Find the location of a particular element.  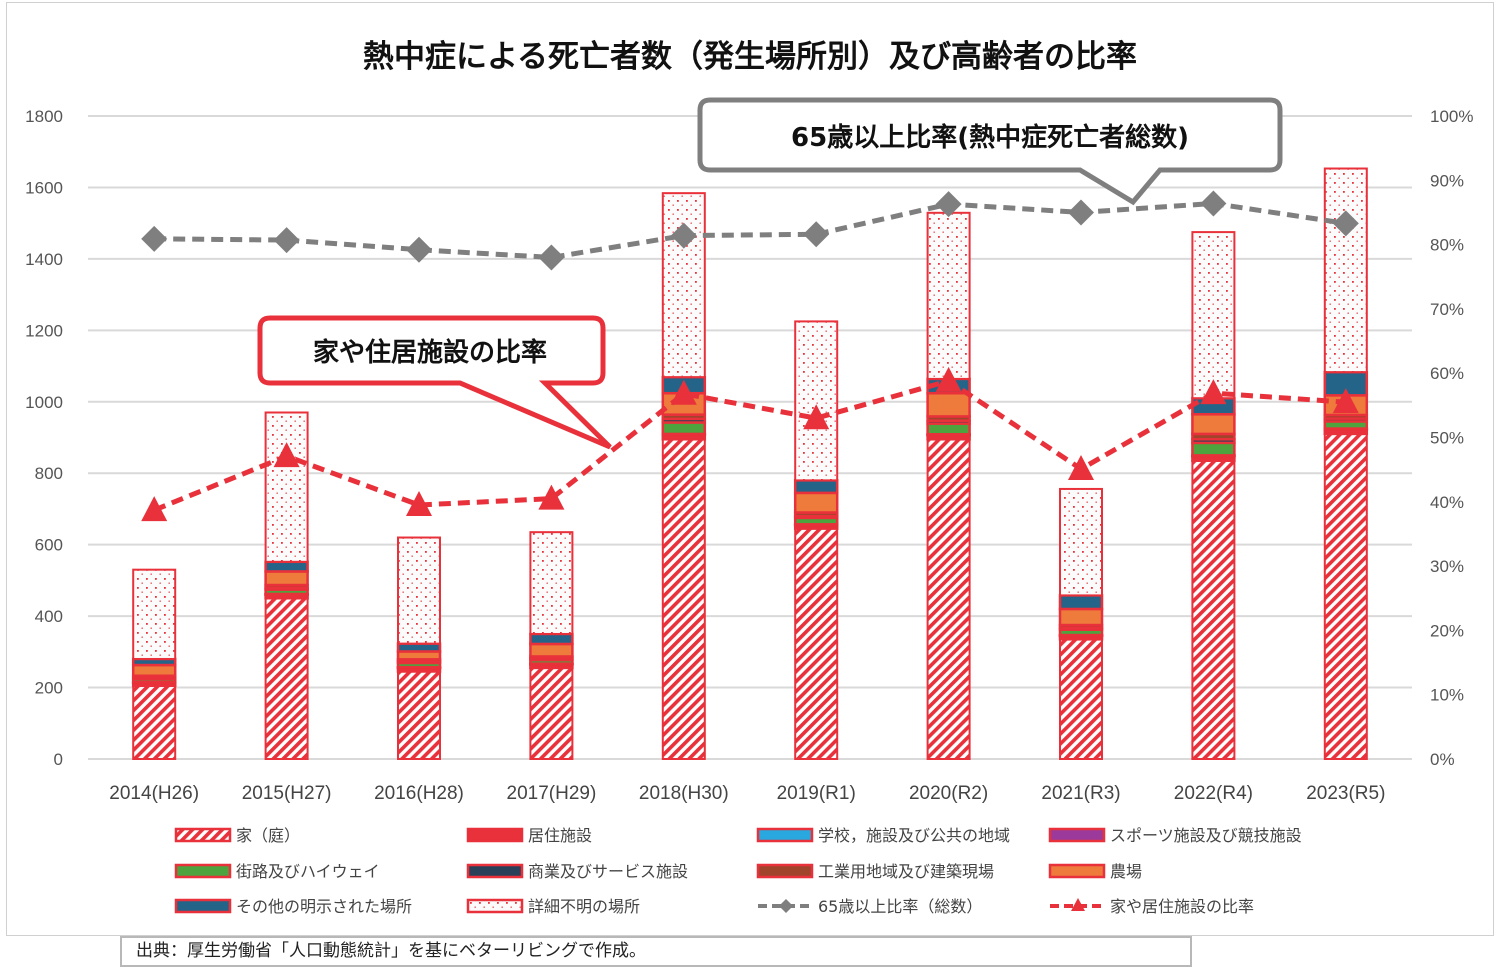

legend-label: 家（庭） is located at coordinates (268, 835).